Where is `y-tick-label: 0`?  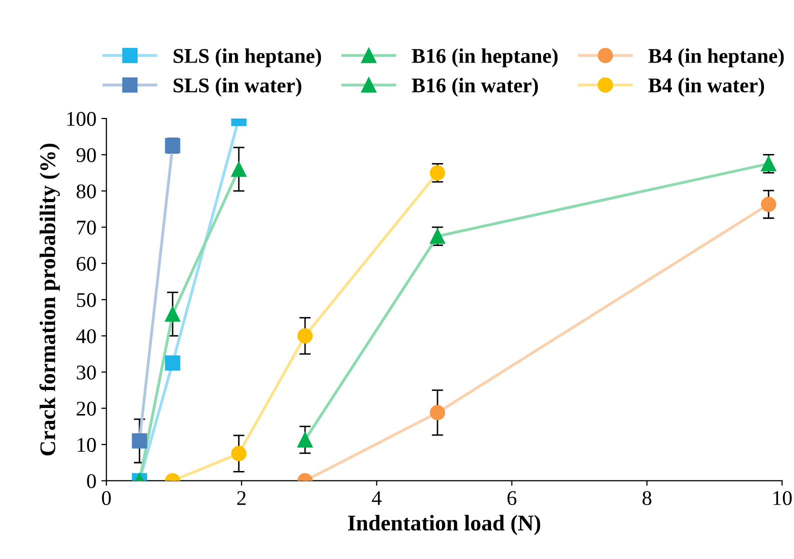 y-tick-label: 0 is located at coordinates (91, 481).